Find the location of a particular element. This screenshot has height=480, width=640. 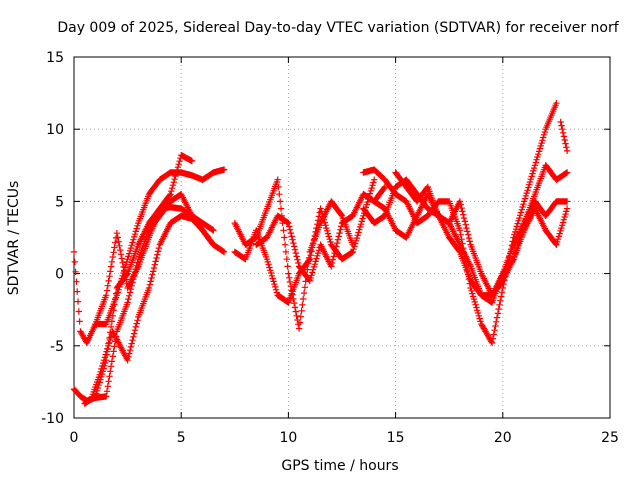

y-tick-label: -5 is located at coordinates (57, 347).